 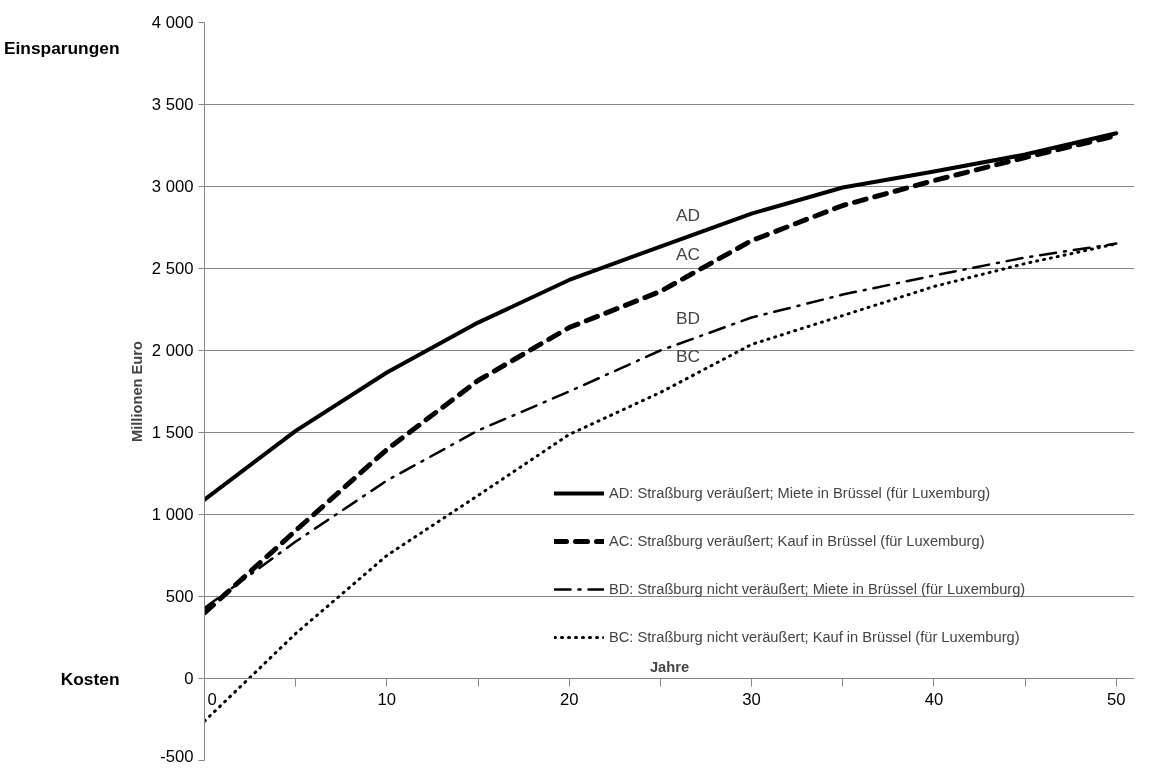 I want to click on x-tick-label: 0, so click(x=212, y=699).